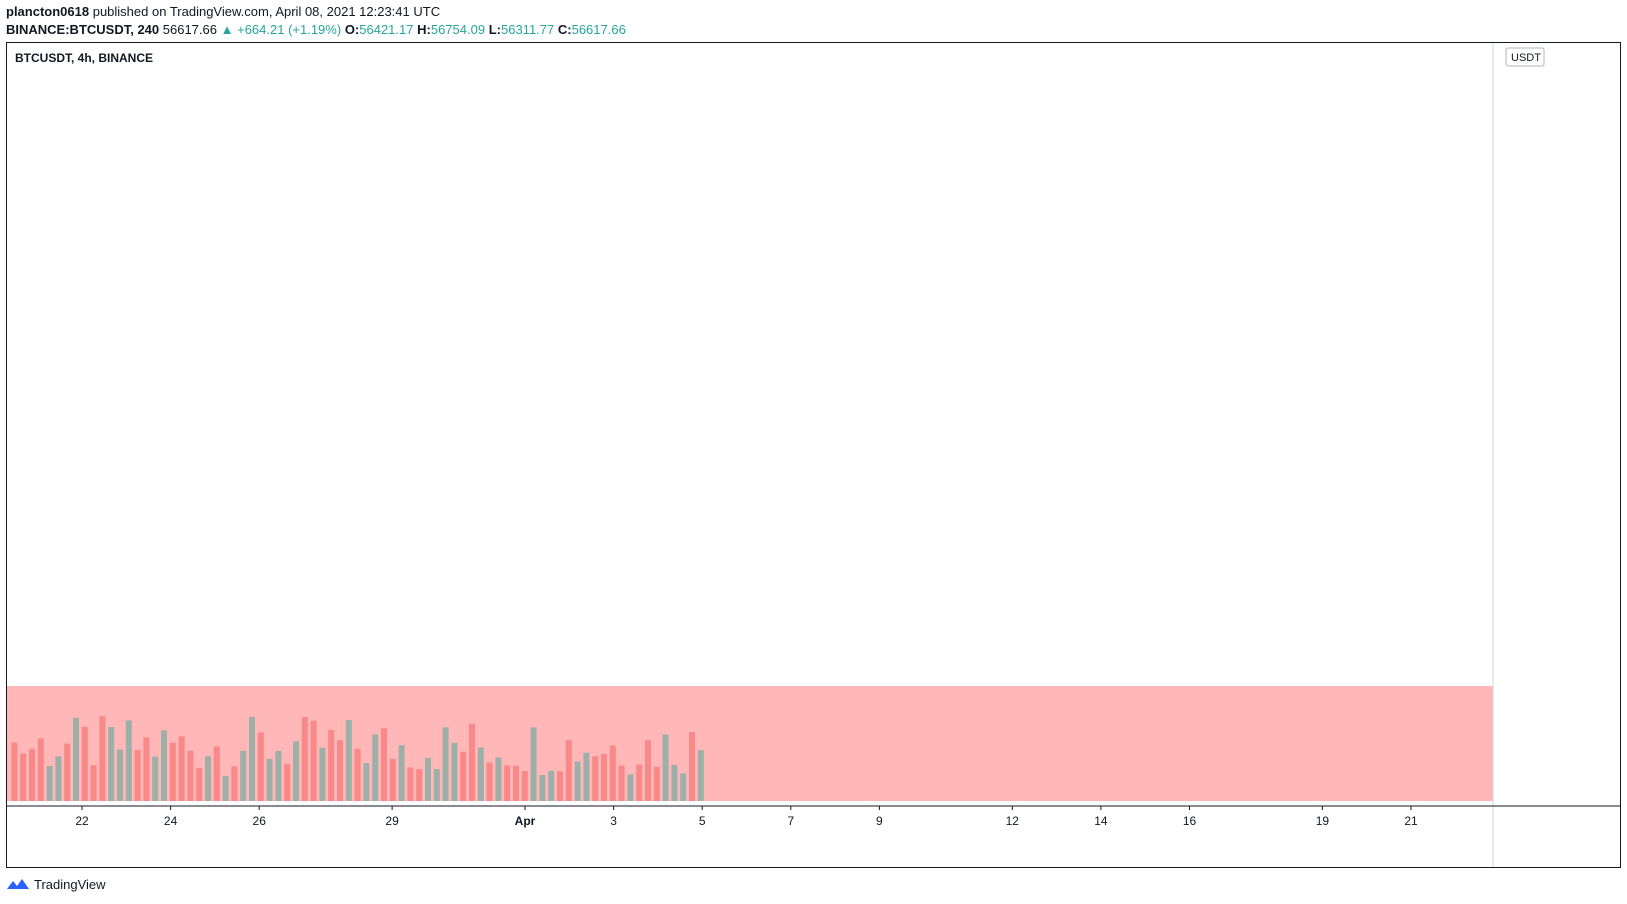 The width and height of the screenshot is (1627, 904). Describe the element at coordinates (83, 29) in the screenshot. I see `symbol-label: BINANCE:BTCUSDT, 240` at that location.